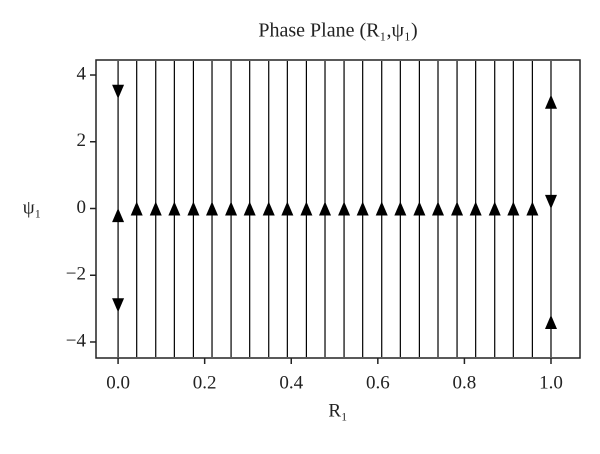  Describe the element at coordinates (291, 382) in the screenshot. I see `x-tick-label: 0.4` at that location.